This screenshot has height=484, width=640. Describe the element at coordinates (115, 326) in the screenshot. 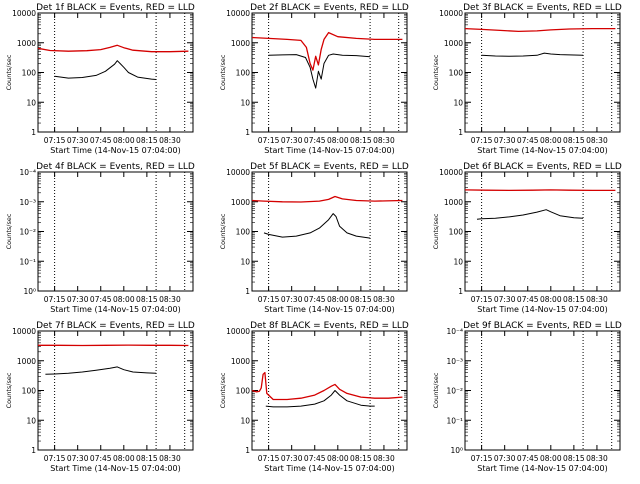

I see `panel-title: Det 7f BLACK = Events, RED = LLD` at that location.